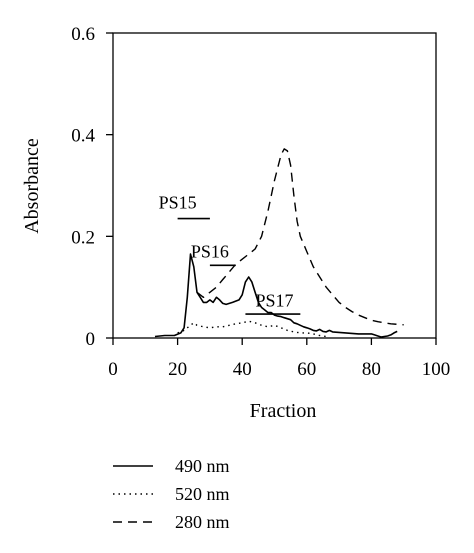 The height and width of the screenshot is (553, 474). Describe the element at coordinates (242, 369) in the screenshot. I see `x-tick-label: 40` at that location.